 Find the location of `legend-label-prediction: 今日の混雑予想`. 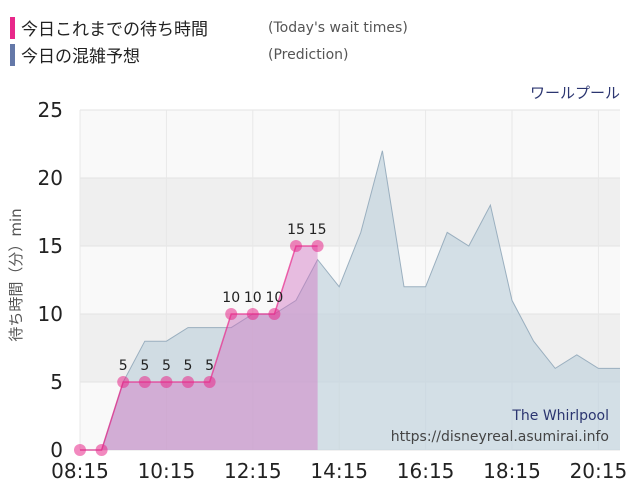

legend-label-prediction: 今日の混雑予想 is located at coordinates (80, 57).